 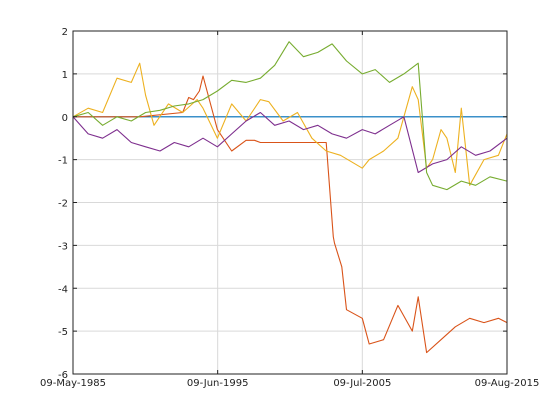 I want to click on y-tick-label-6: -4, so click(x=63, y=289).